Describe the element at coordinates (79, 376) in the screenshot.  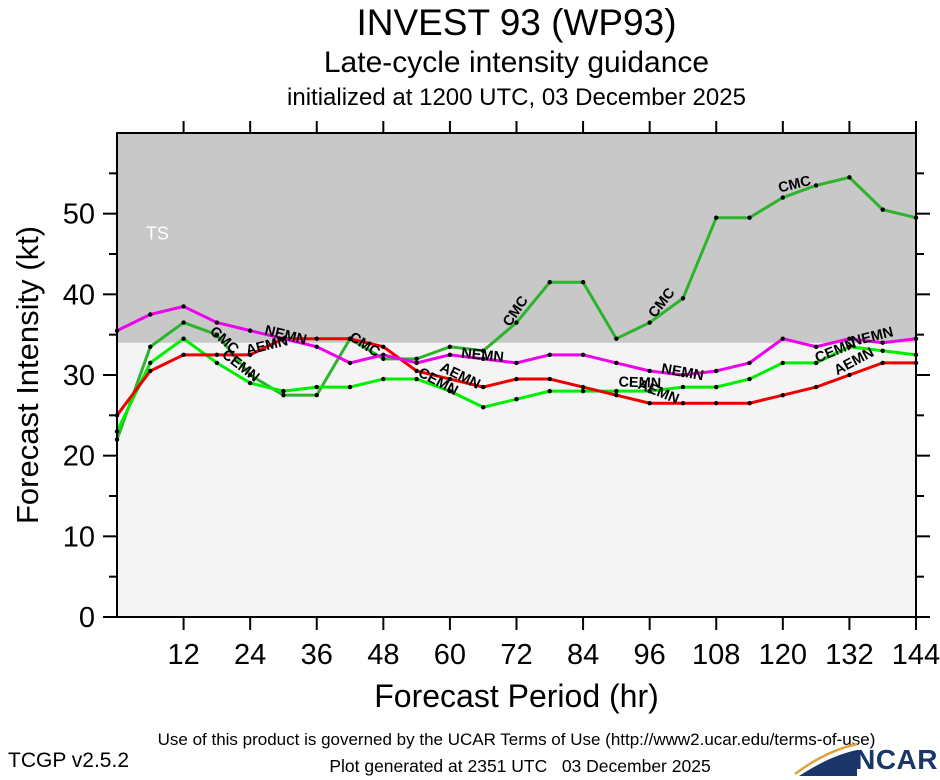
I see `y-tick-label-30: 30` at that location.